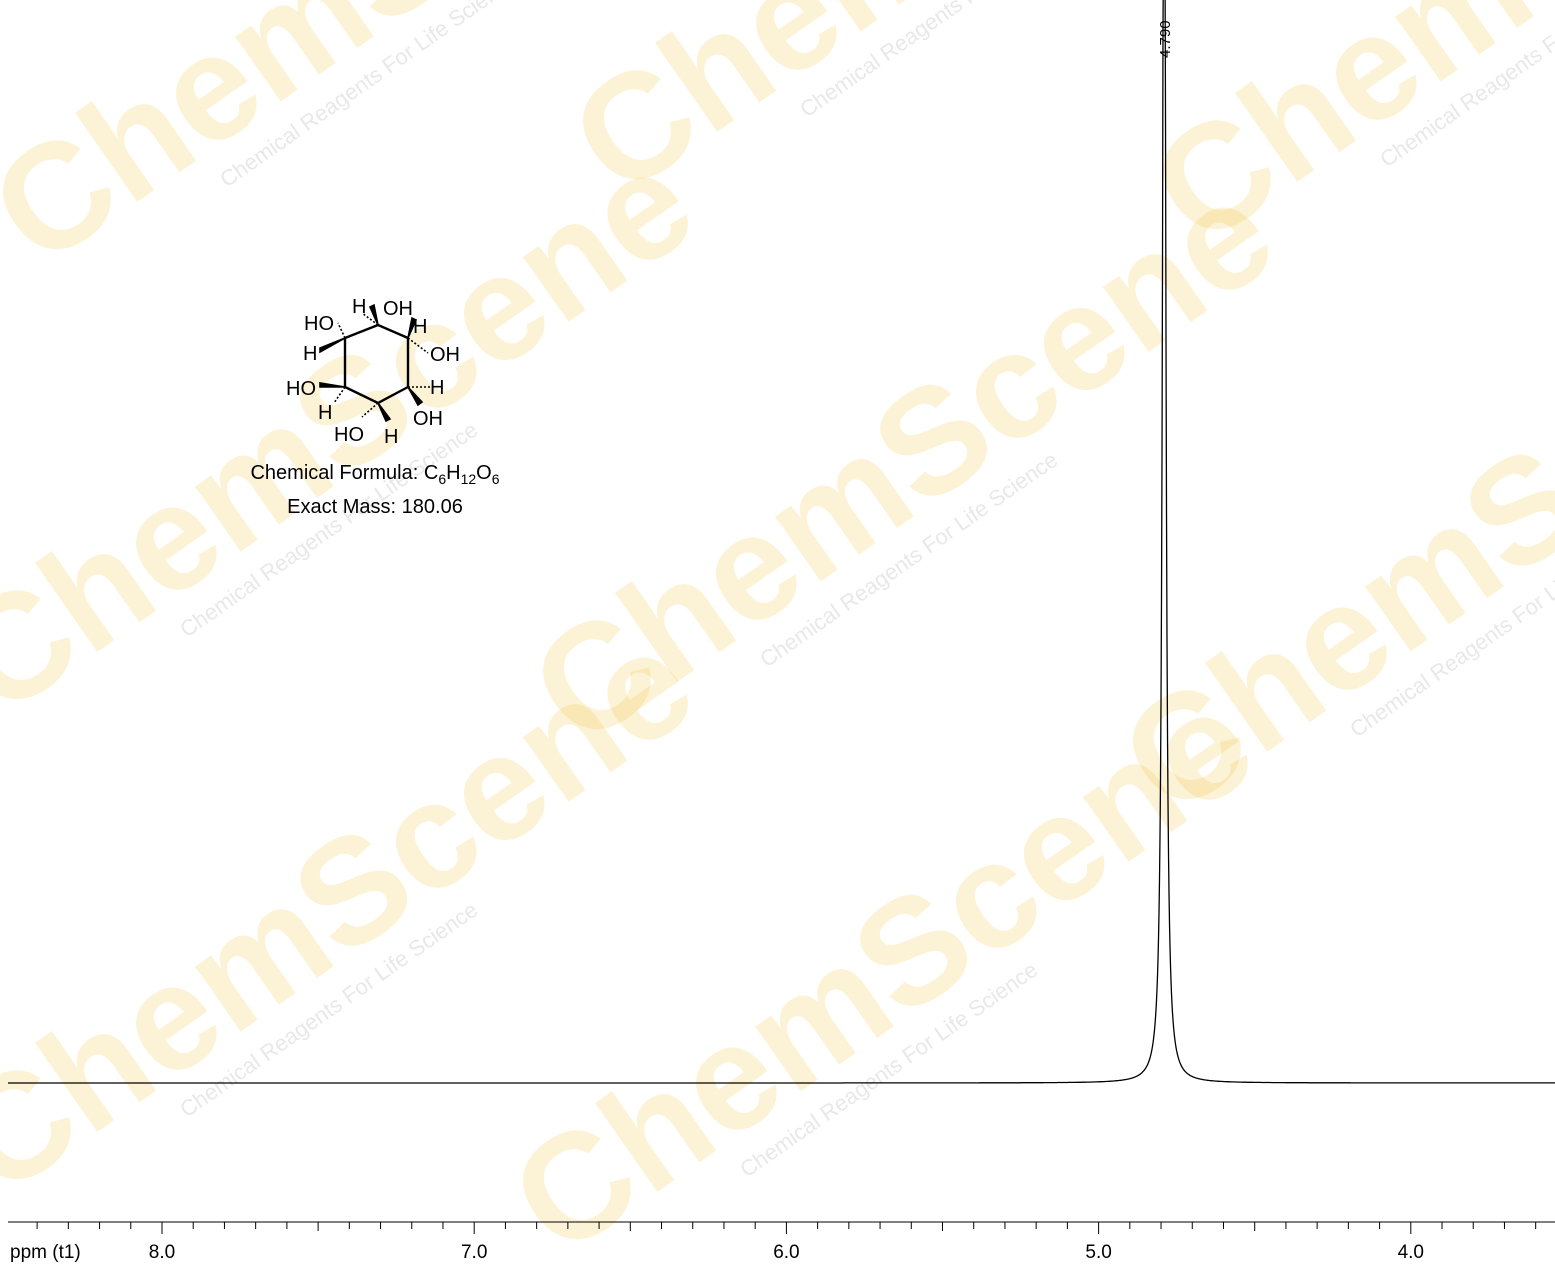 This screenshot has height=1275, width=1555. I want to click on inositol-structure: HO H OH H H OH HO H H HO H OH, so click(373, 372).